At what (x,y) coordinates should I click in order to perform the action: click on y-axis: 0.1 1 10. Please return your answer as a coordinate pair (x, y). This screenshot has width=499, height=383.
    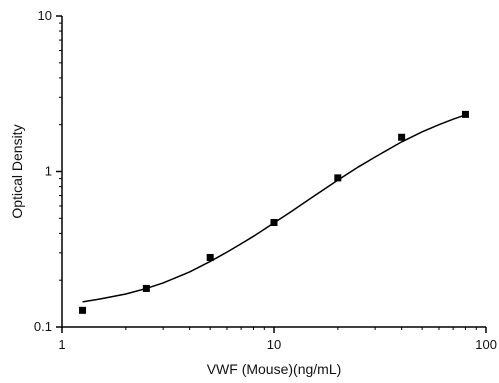
    Looking at the image, I should click on (48, 171).